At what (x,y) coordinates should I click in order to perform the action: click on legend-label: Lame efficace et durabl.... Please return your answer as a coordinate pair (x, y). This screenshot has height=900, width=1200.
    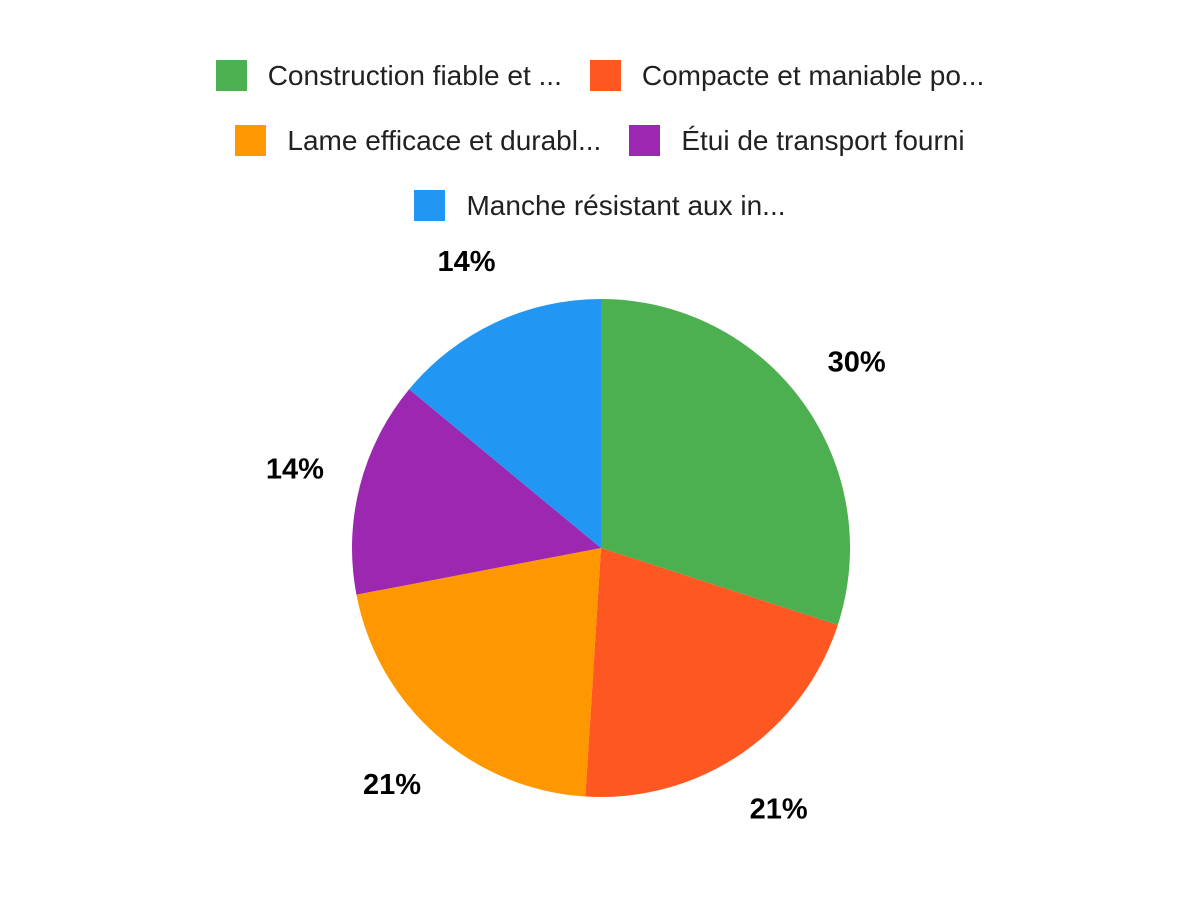
    Looking at the image, I should click on (444, 140).